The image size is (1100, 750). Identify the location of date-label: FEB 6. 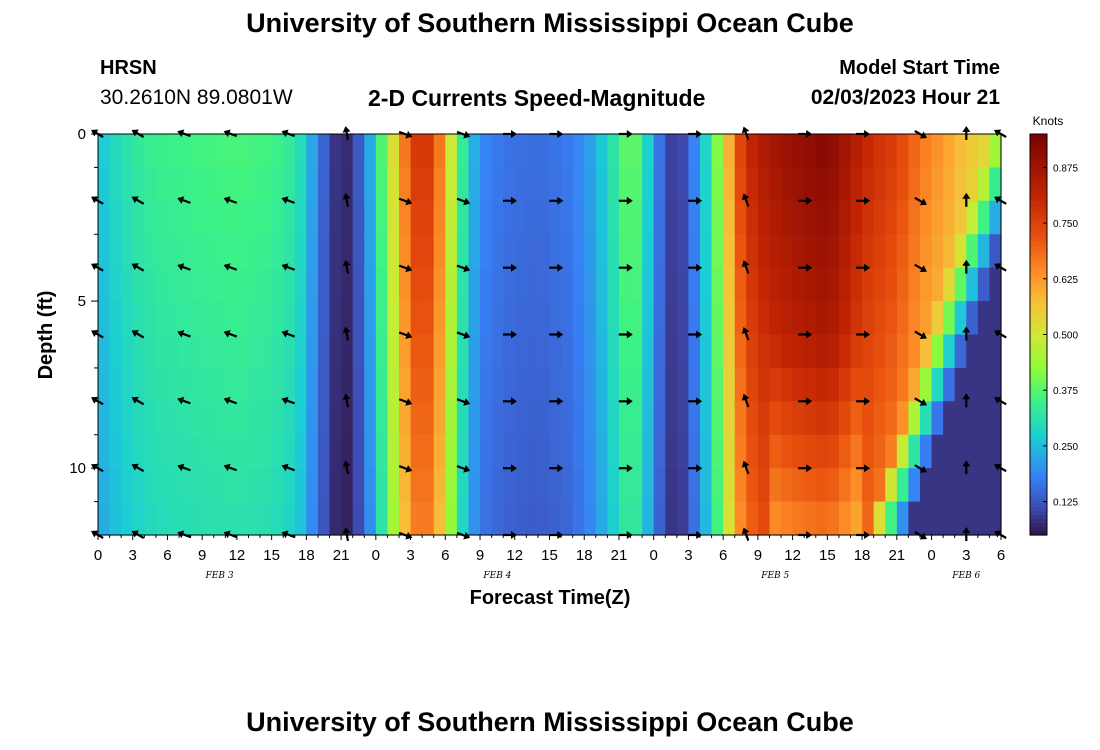
(965, 576).